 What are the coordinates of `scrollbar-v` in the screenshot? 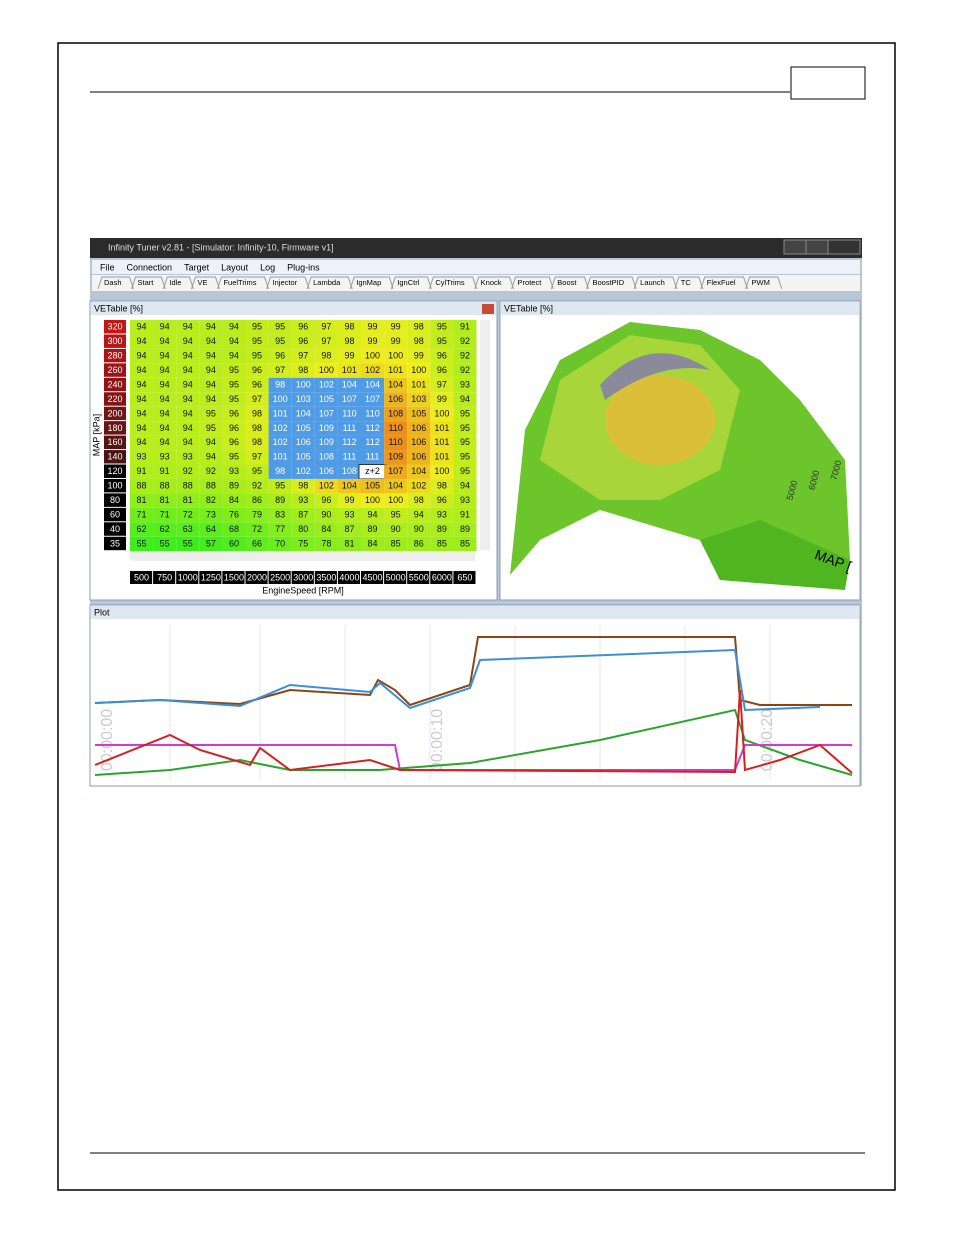 It's located at (485, 435).